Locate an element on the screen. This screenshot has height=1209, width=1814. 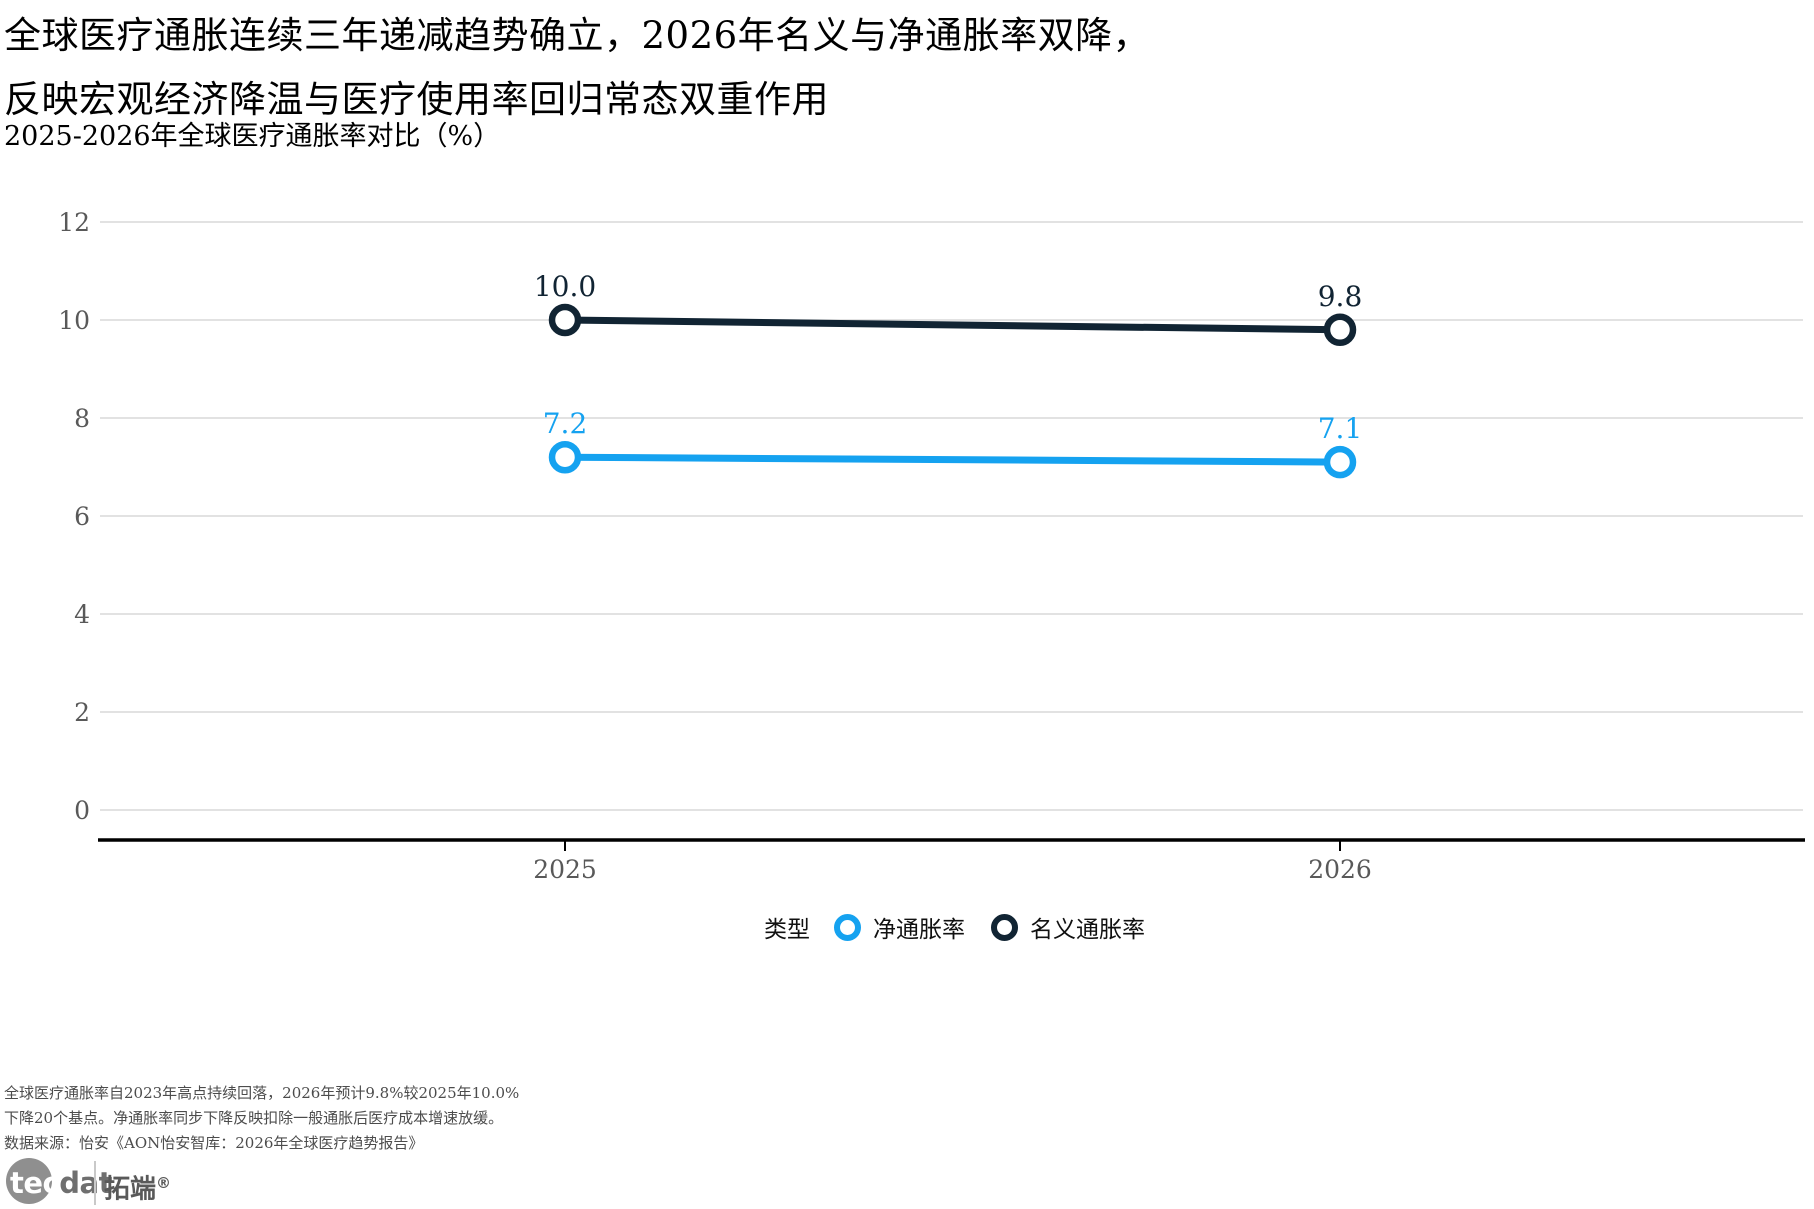
y-axis-tick-label: 8 is located at coordinates (82, 418).